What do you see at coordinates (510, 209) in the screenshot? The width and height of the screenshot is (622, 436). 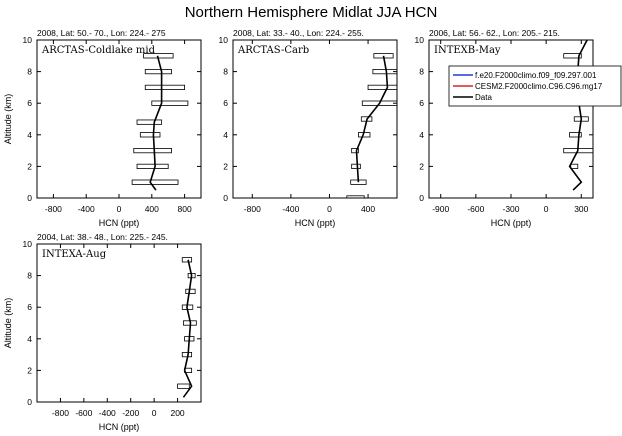 I see `x-tick-label: -300` at bounding box center [510, 209].